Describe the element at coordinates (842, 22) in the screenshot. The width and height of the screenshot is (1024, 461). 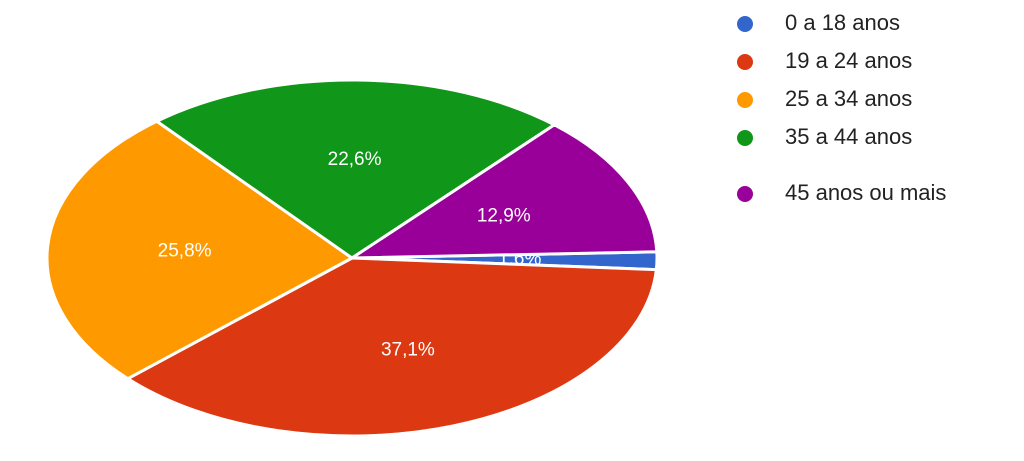
I see `legend-label: 0 a 18 anos` at that location.